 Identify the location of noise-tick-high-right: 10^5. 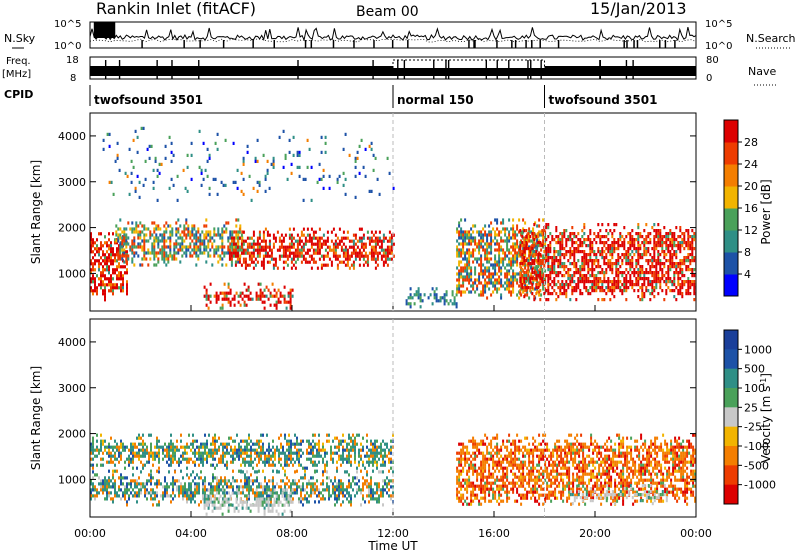
(718, 24).